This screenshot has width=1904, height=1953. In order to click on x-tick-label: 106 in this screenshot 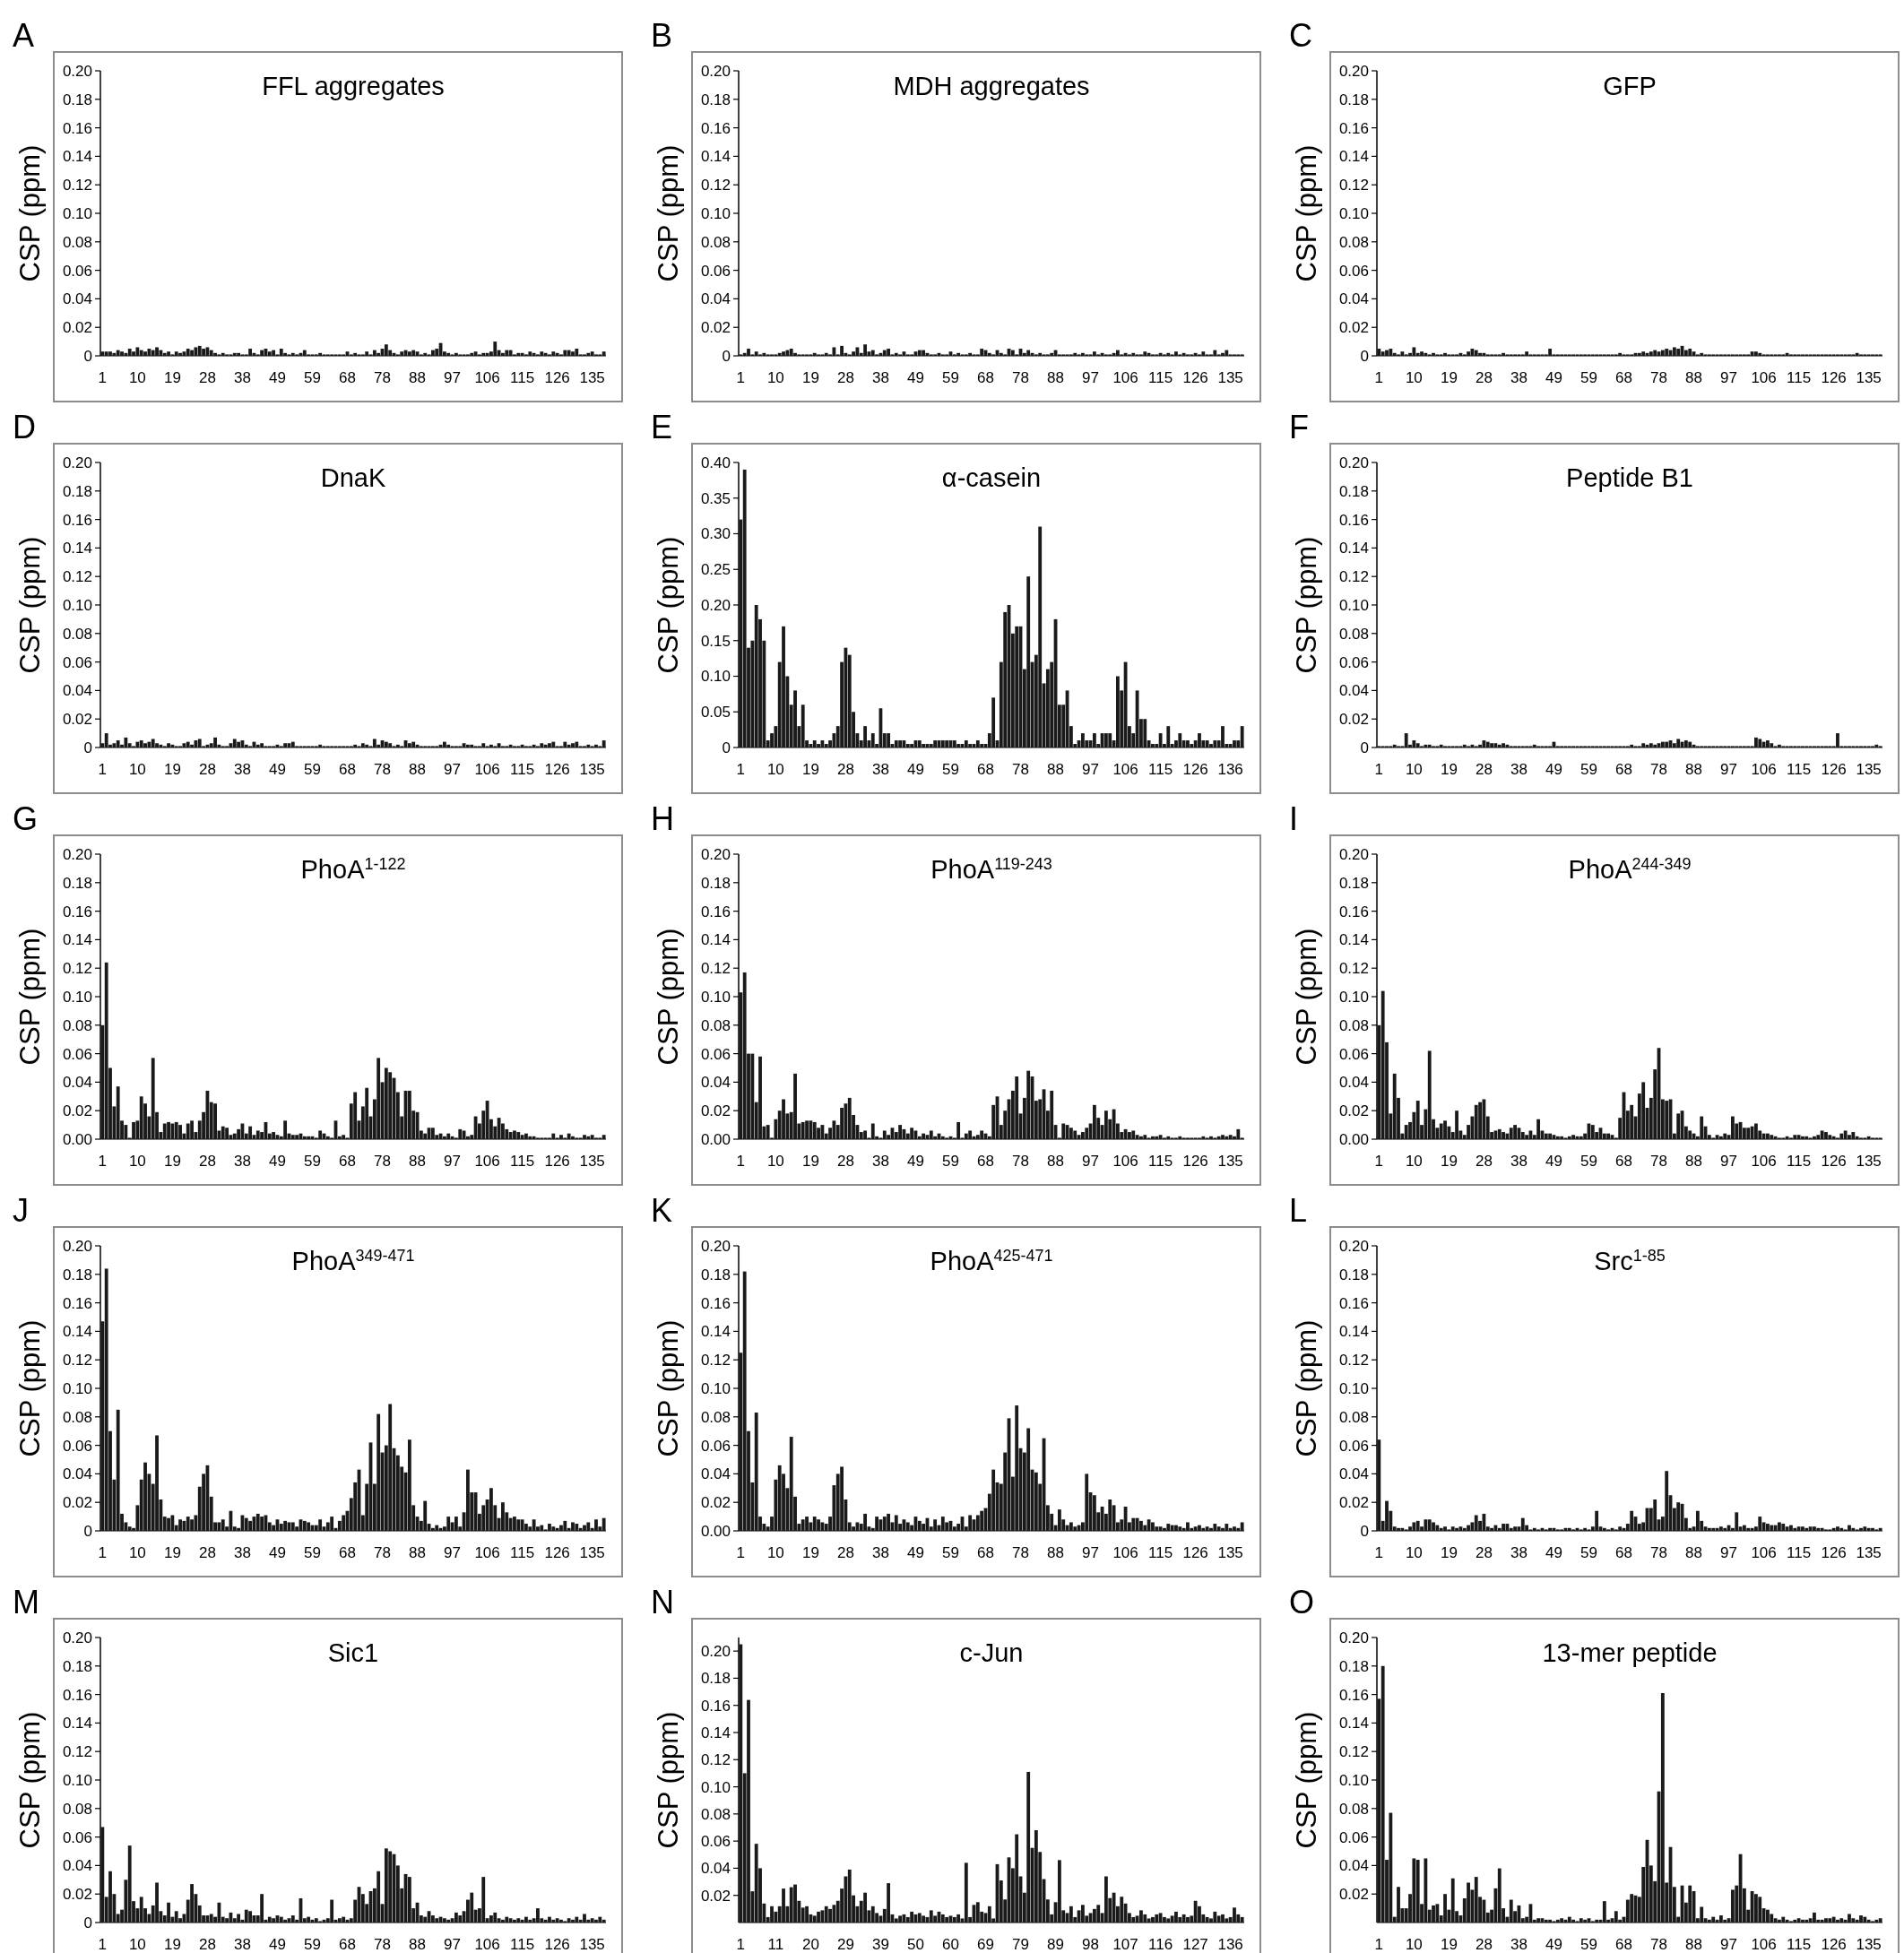, I will do `click(487, 1161)`.